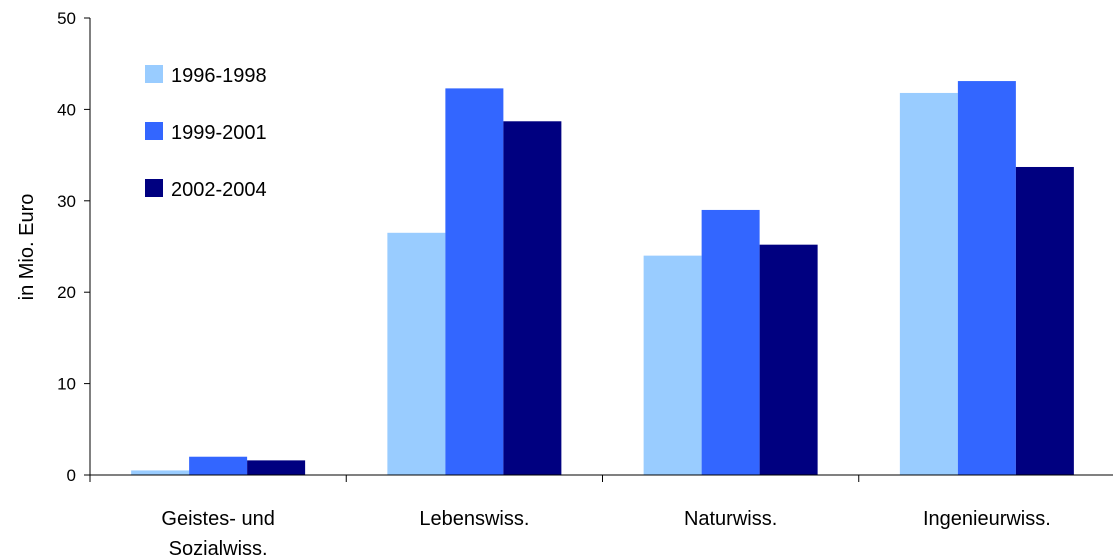 Image resolution: width=1113 pixels, height=560 pixels. Describe the element at coordinates (474, 478) in the screenshot. I see `x-ticks-group` at that location.